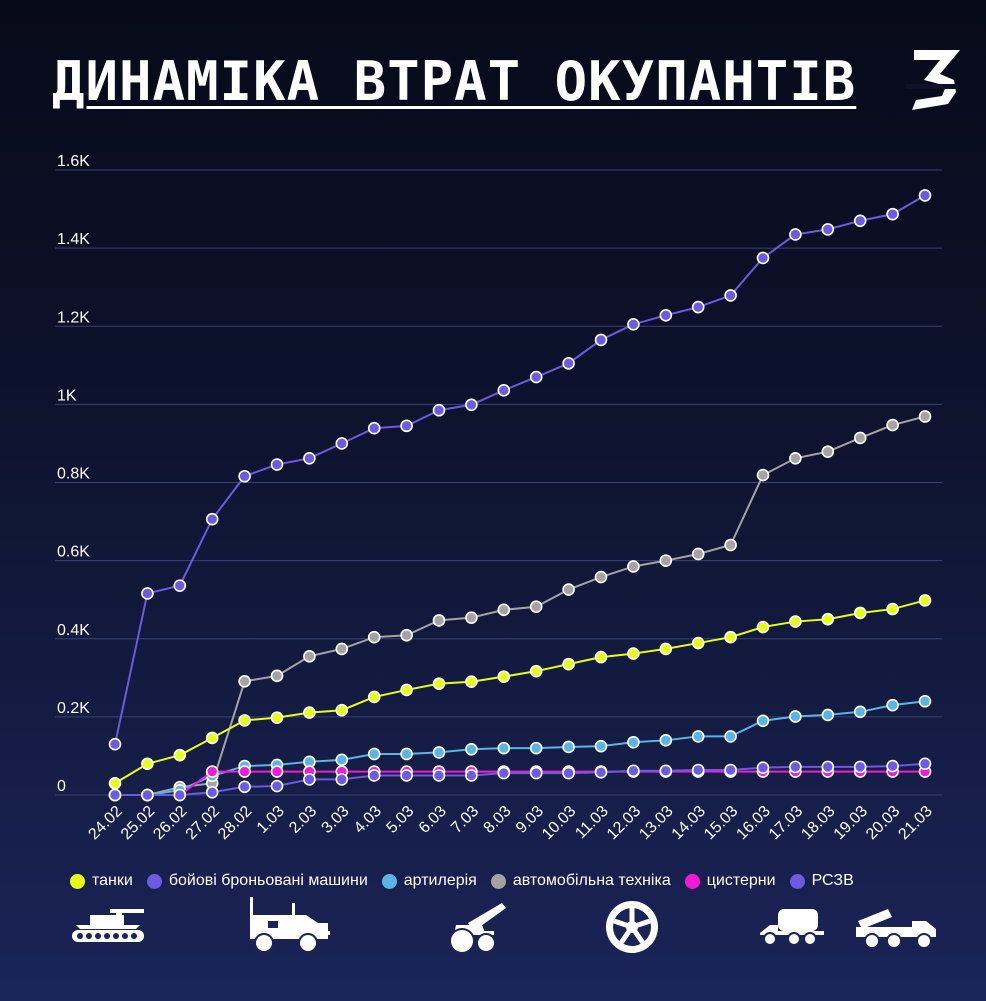 The height and width of the screenshot is (1001, 986). Describe the element at coordinates (730, 881) in the screenshot. I see `legend-item-tankers: цистерни` at that location.